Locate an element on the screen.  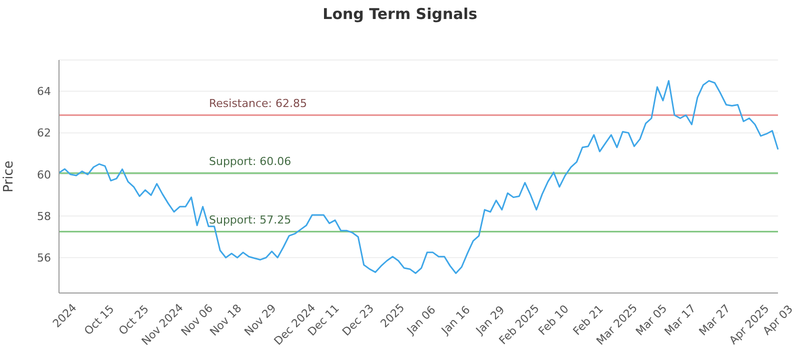
ref-line-label: Resistance: 62.85 is located at coordinates (258, 103).